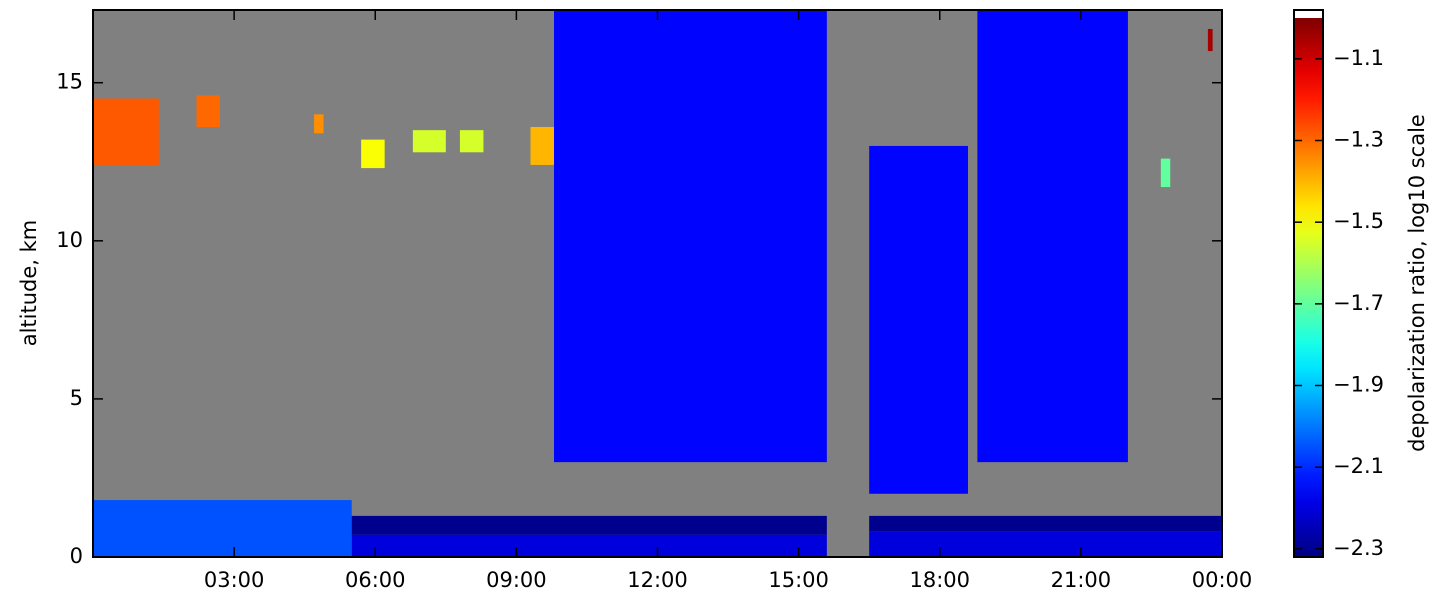  What do you see at coordinates (69, 240) in the screenshot?
I see `y-tick-label: 10` at bounding box center [69, 240].